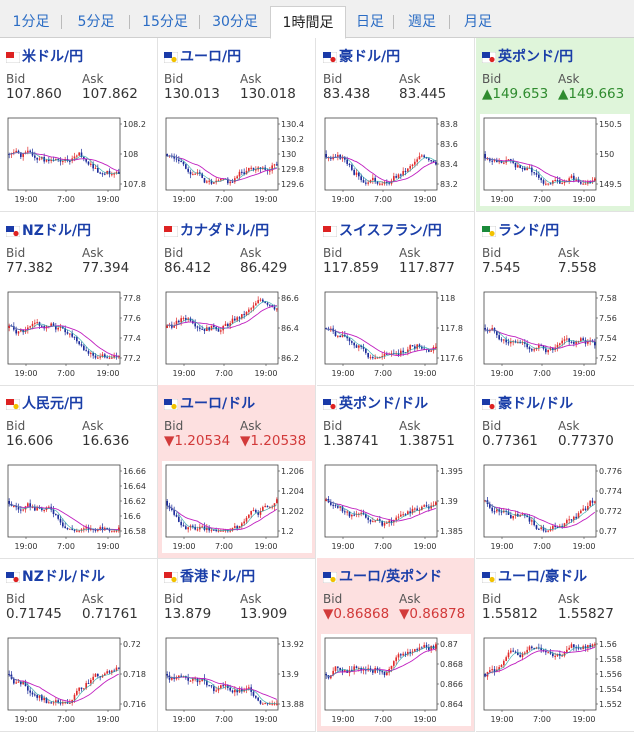 Image resolution: width=634 pixels, height=732 pixels. Describe the element at coordinates (529, 231) in the screenshot. I see `pair-title-link: ランド/円` at that location.